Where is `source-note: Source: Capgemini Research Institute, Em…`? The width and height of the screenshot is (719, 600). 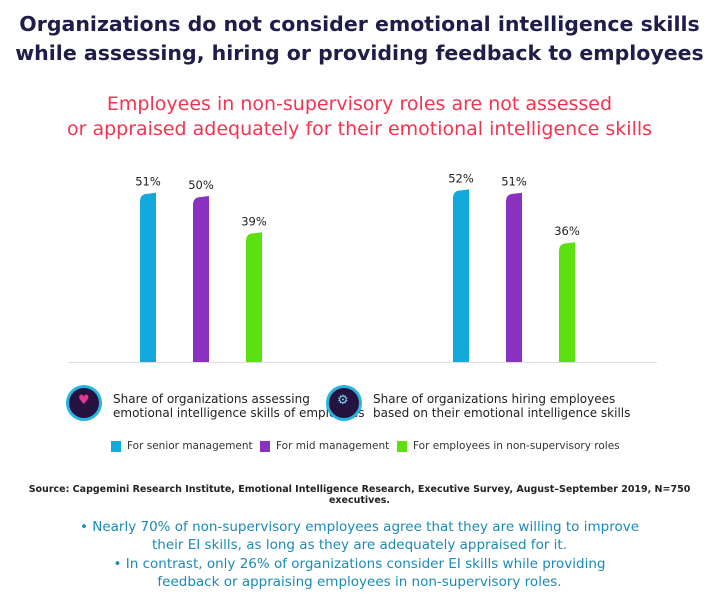
source-note: Source: Capgemini Research Institute, Em… is located at coordinates (359, 495).